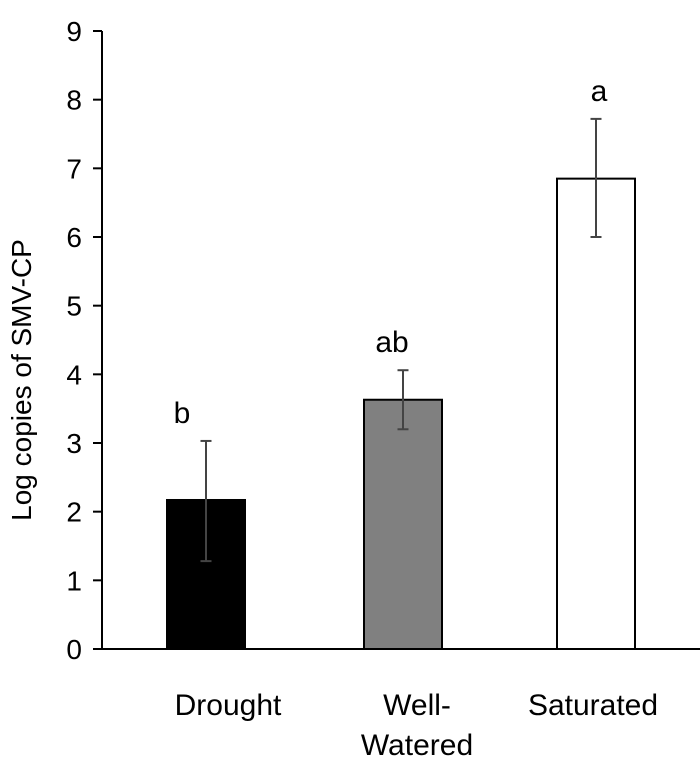  Describe the element at coordinates (74, 512) in the screenshot. I see `y-tick-label: 2` at that location.